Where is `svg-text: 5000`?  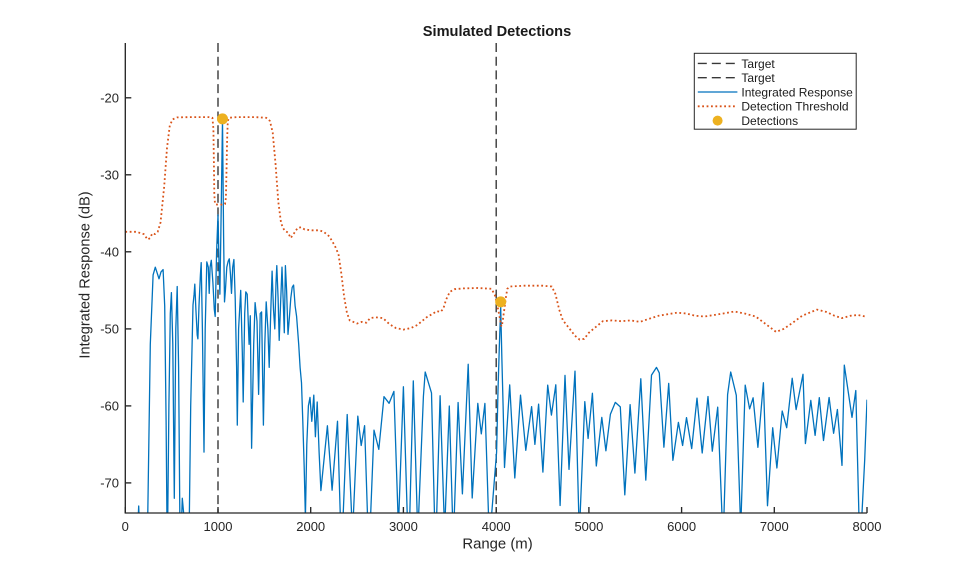 svg-text: 5000 is located at coordinates (588, 526).